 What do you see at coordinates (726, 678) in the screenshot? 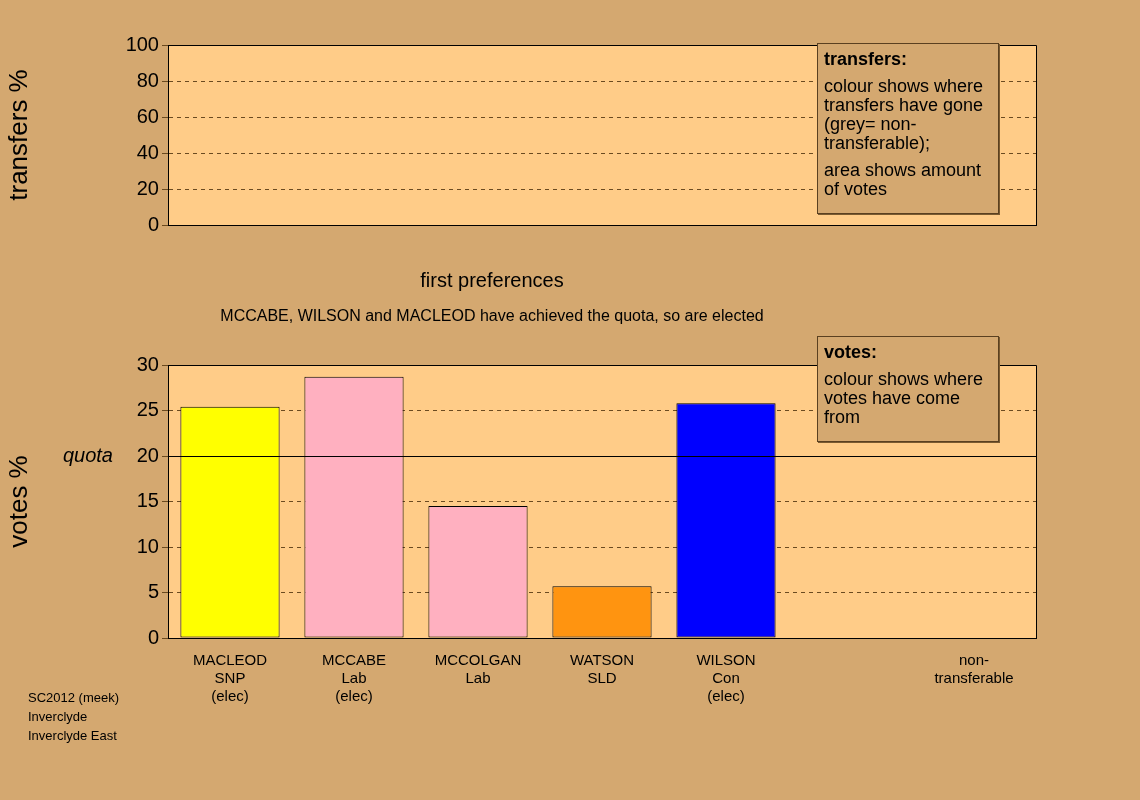
I see `x-tick-label: WILSON Con (elec)` at bounding box center [726, 678].